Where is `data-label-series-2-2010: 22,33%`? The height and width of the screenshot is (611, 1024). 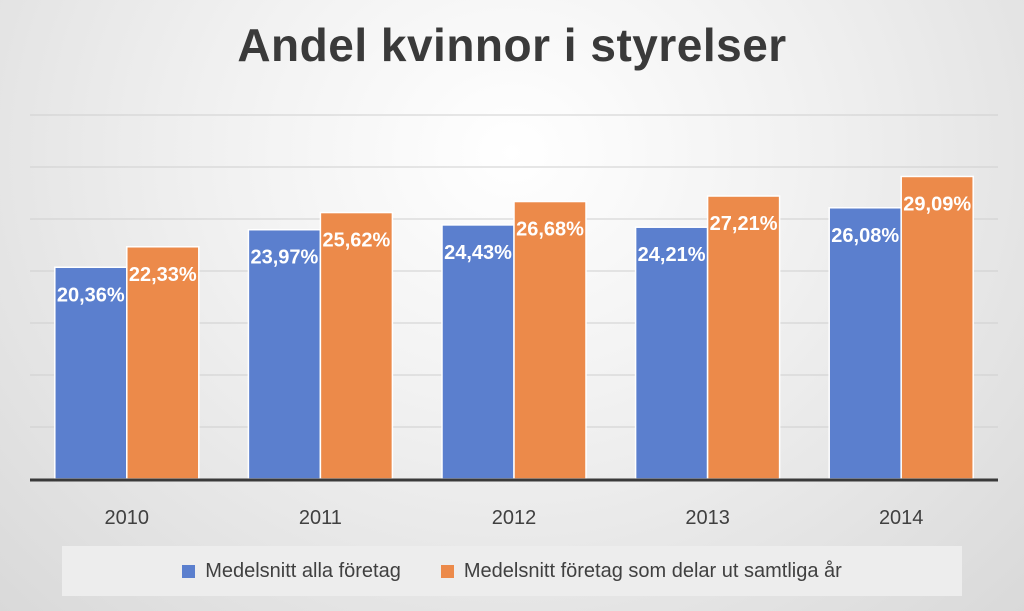 data-label-series-2-2010: 22,33% is located at coordinates (163, 275).